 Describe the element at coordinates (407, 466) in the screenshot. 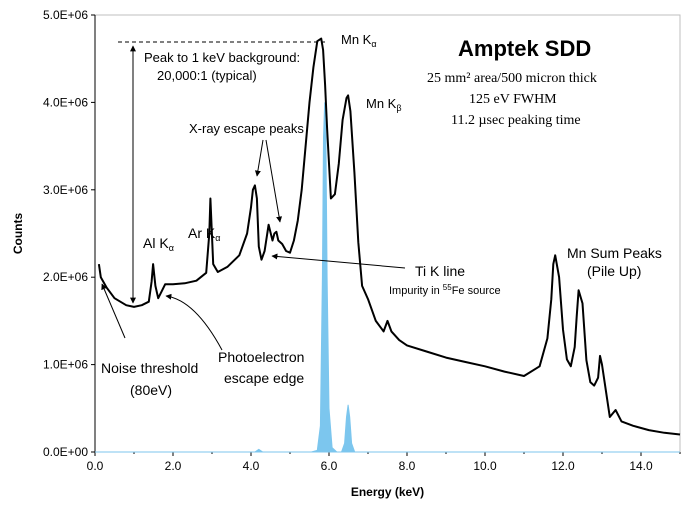

I see `x-tick-label: 8.0` at that location.